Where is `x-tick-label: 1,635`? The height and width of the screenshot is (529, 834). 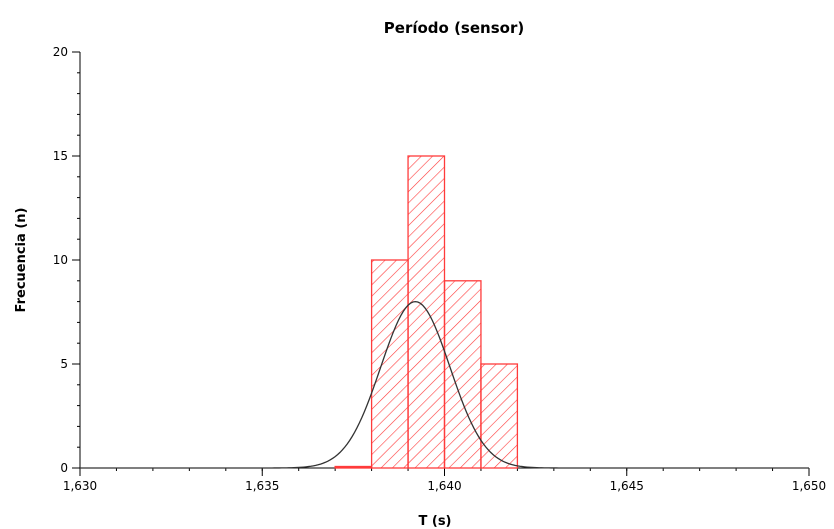
x-tick-label: 1,635 is located at coordinates (262, 486).